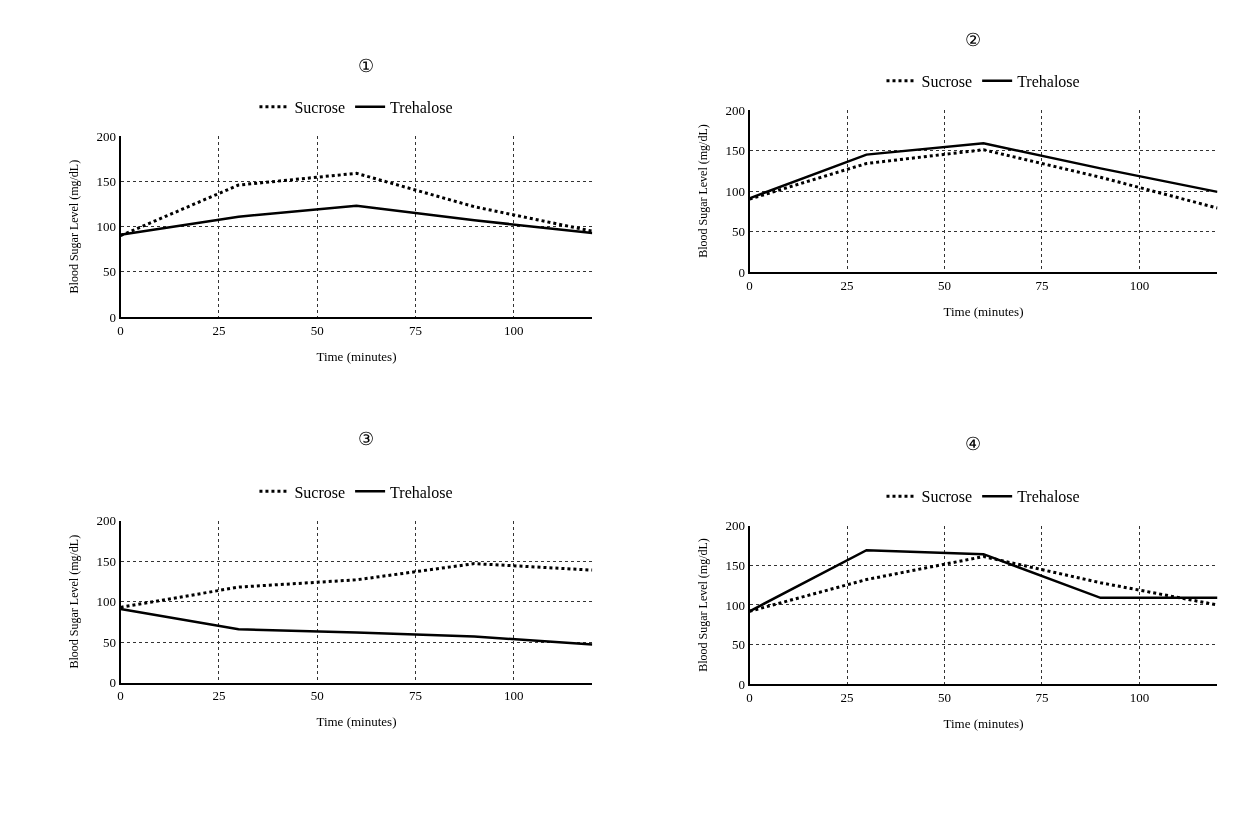 The image size is (1241, 833). I want to click on chart-title: ①, so click(366, 66).